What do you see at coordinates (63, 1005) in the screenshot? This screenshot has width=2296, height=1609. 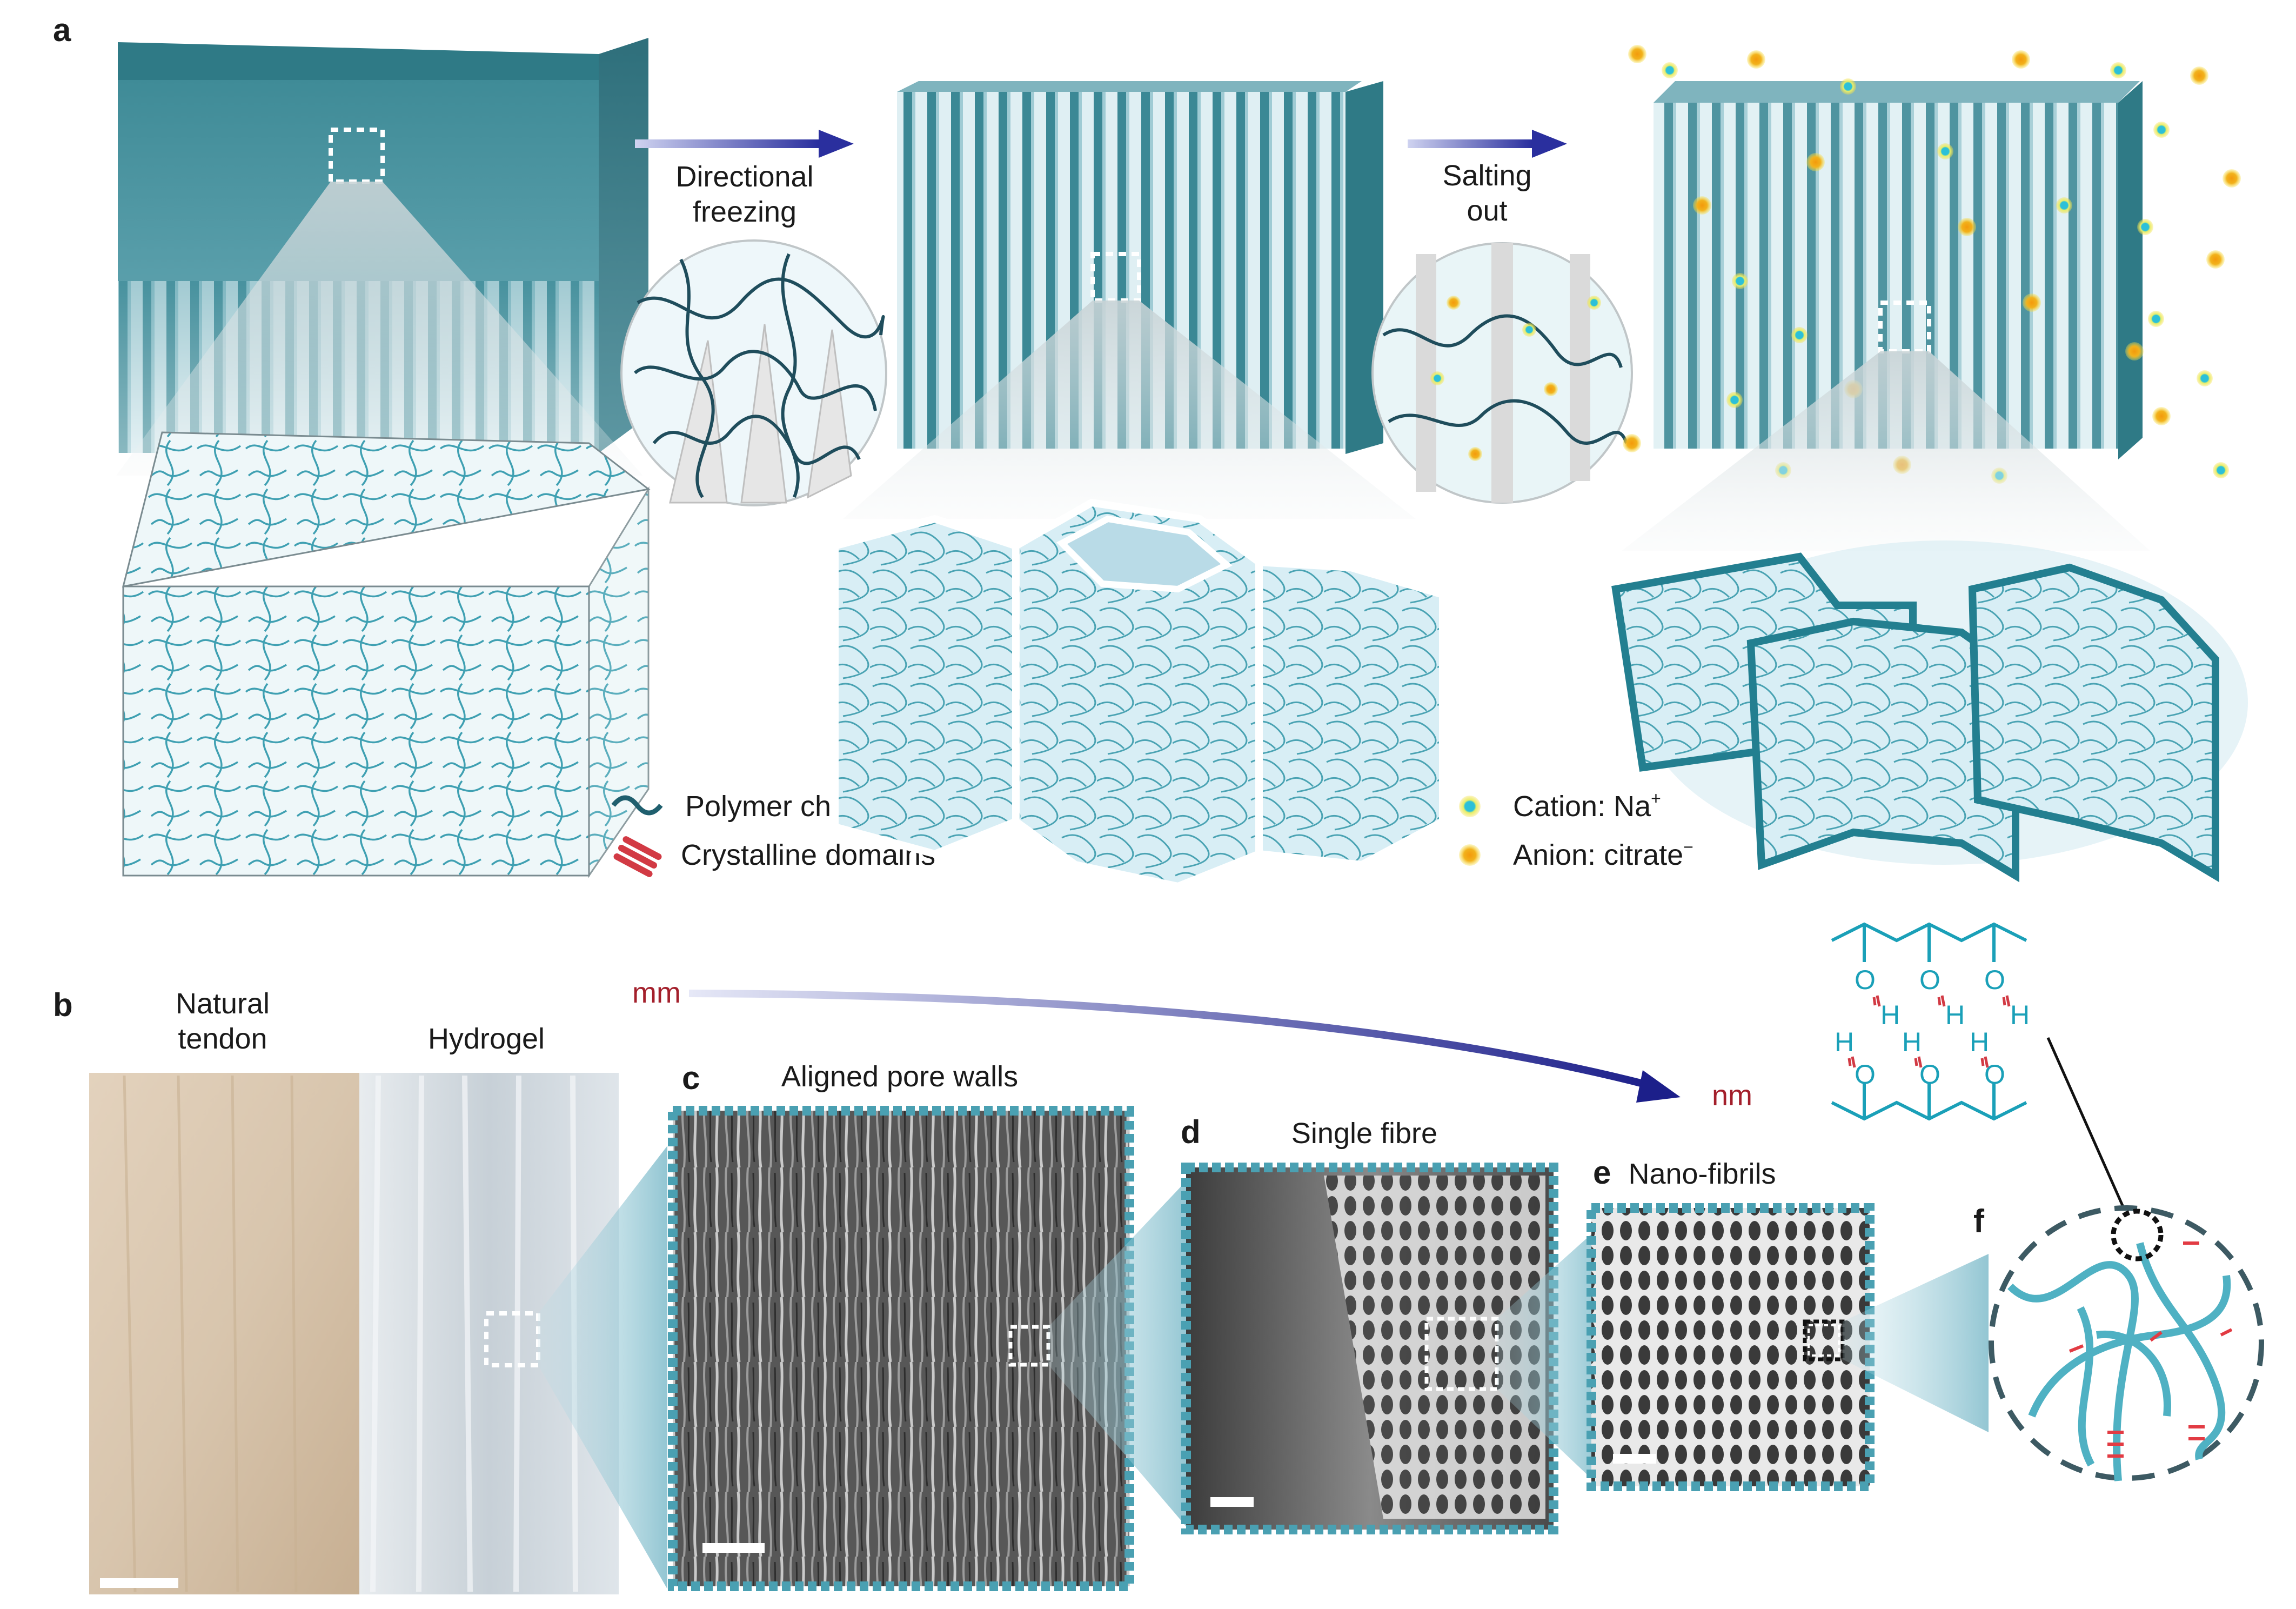 I see `panel-label-b: b` at bounding box center [63, 1005].